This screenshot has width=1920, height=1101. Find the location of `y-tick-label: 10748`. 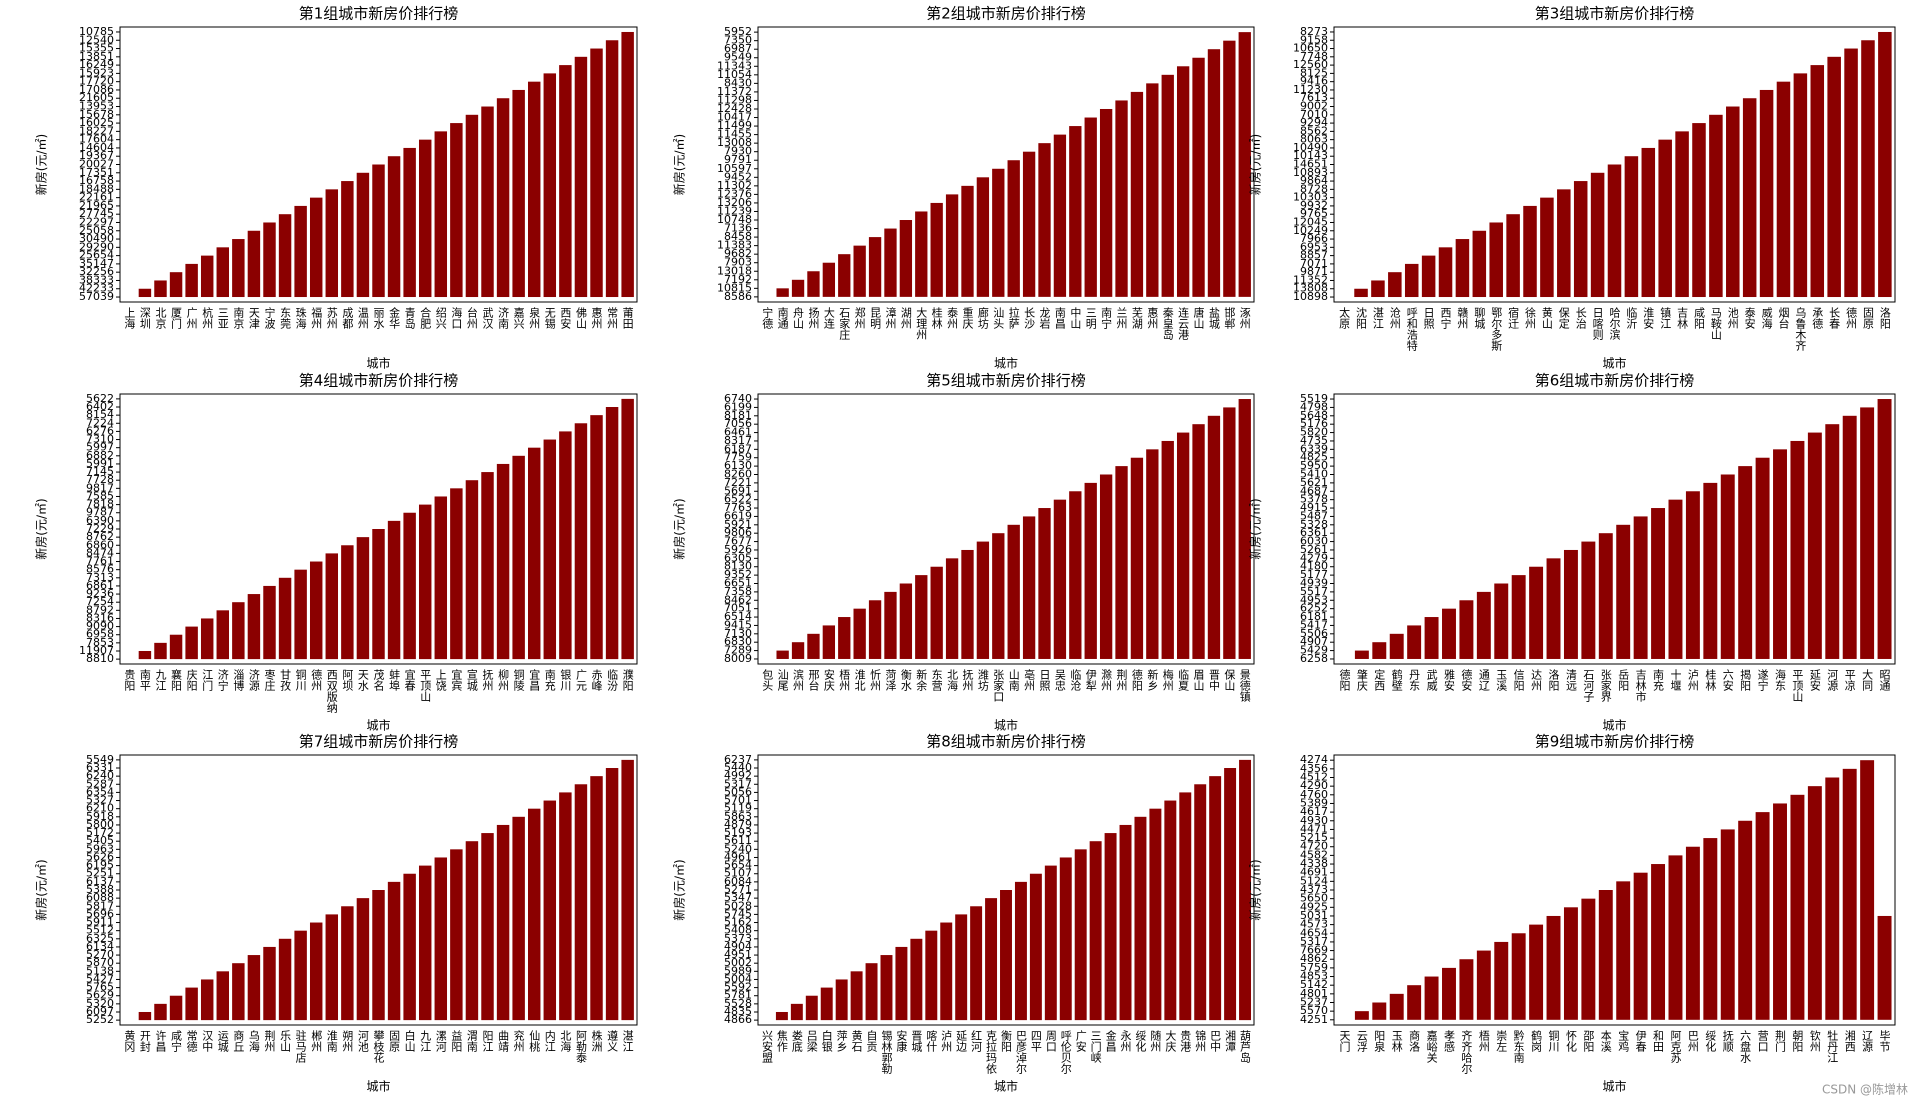

y-tick-label: 10748 is located at coordinates (734, 219).